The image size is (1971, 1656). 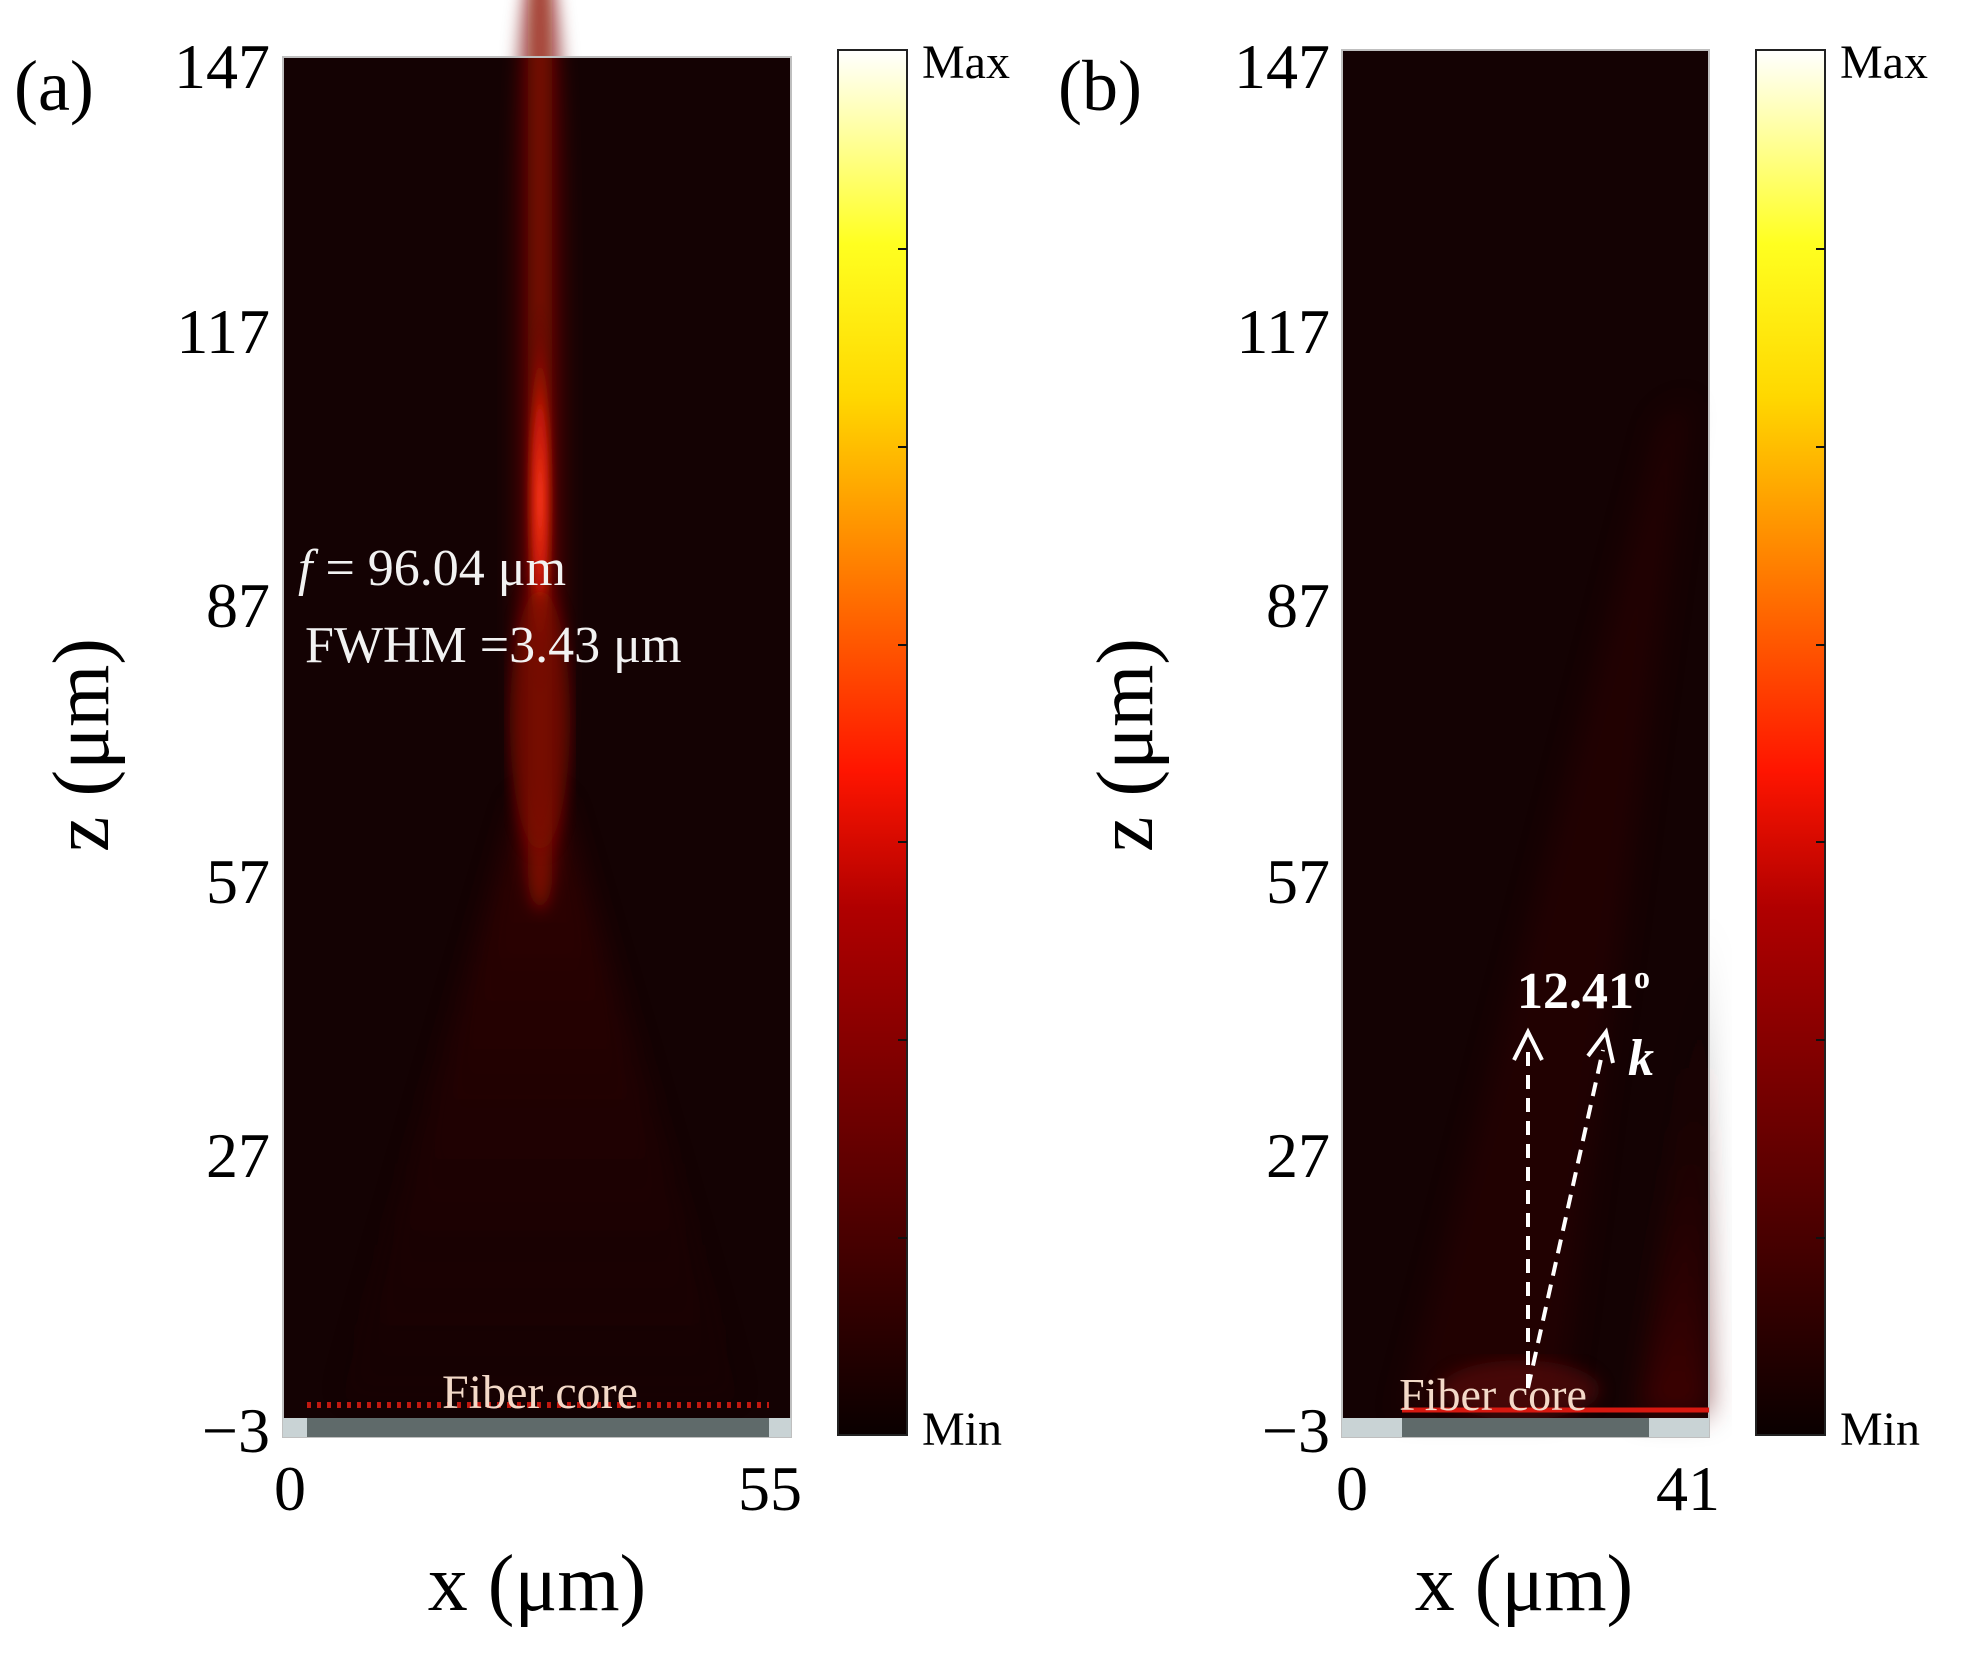 I want to click on panel-b-colorbar: Max Min, so click(x=1841, y=746).